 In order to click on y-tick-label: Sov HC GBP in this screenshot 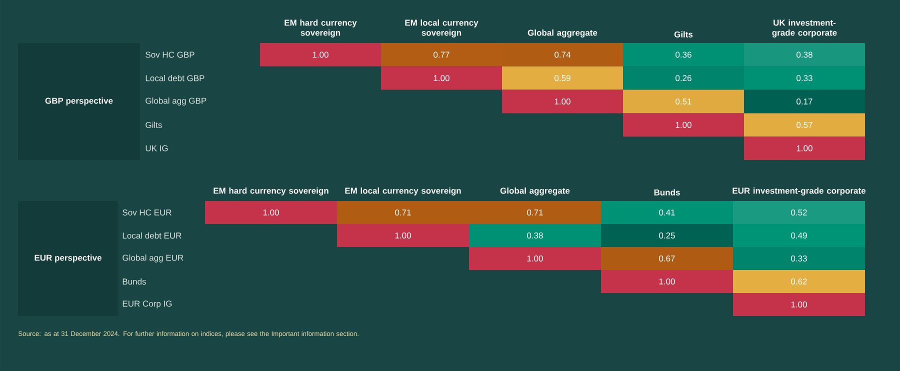, I will do `click(170, 55)`.